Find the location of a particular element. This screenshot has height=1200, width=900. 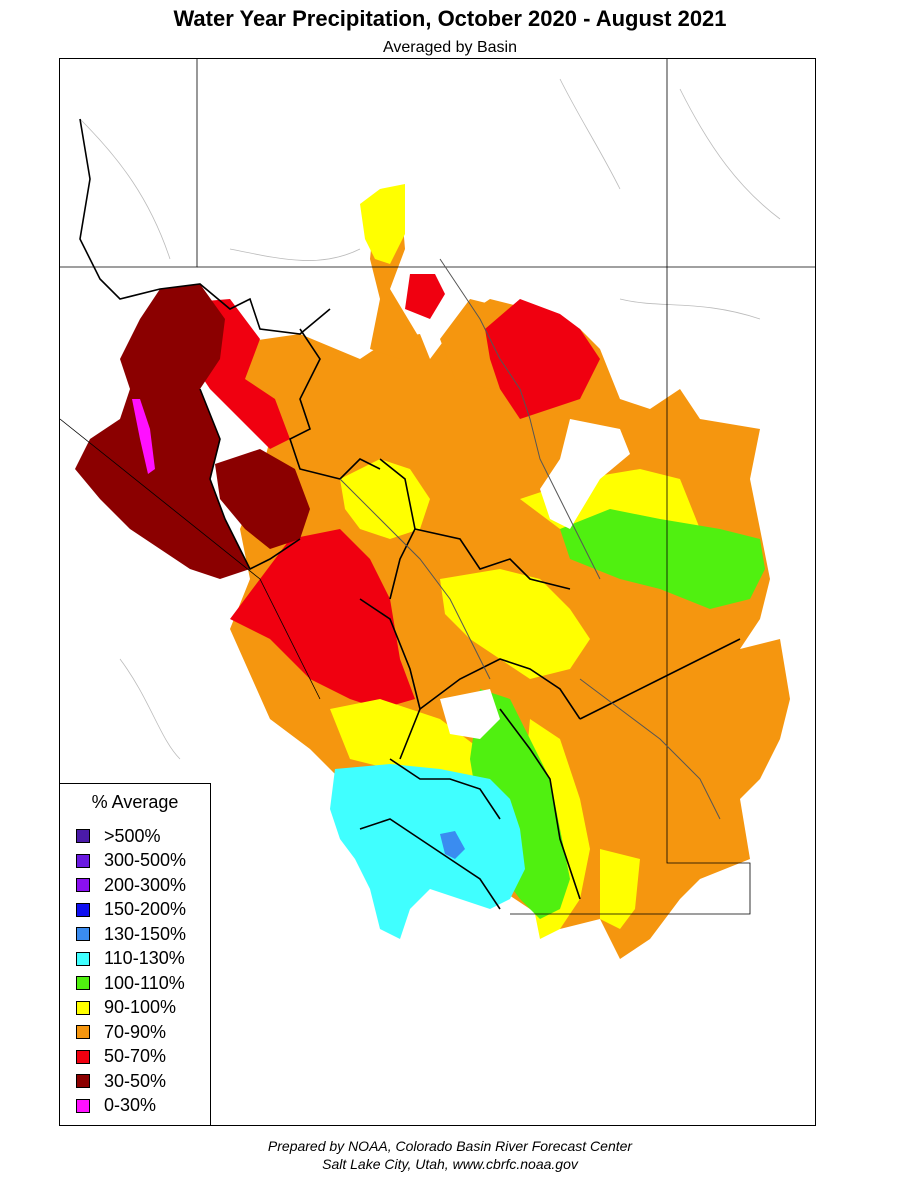

region-30-50-center is located at coordinates (262, 499).